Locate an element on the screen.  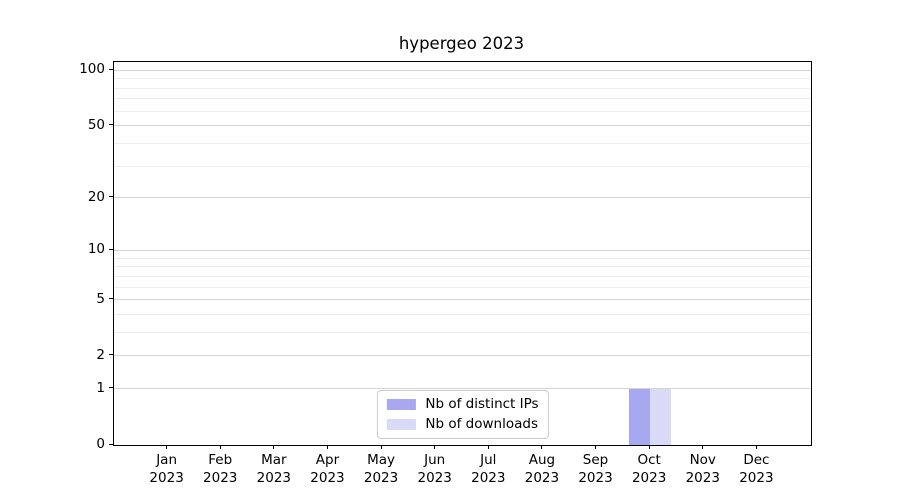
x-tick-label: Jun 2023 is located at coordinates (434, 469).